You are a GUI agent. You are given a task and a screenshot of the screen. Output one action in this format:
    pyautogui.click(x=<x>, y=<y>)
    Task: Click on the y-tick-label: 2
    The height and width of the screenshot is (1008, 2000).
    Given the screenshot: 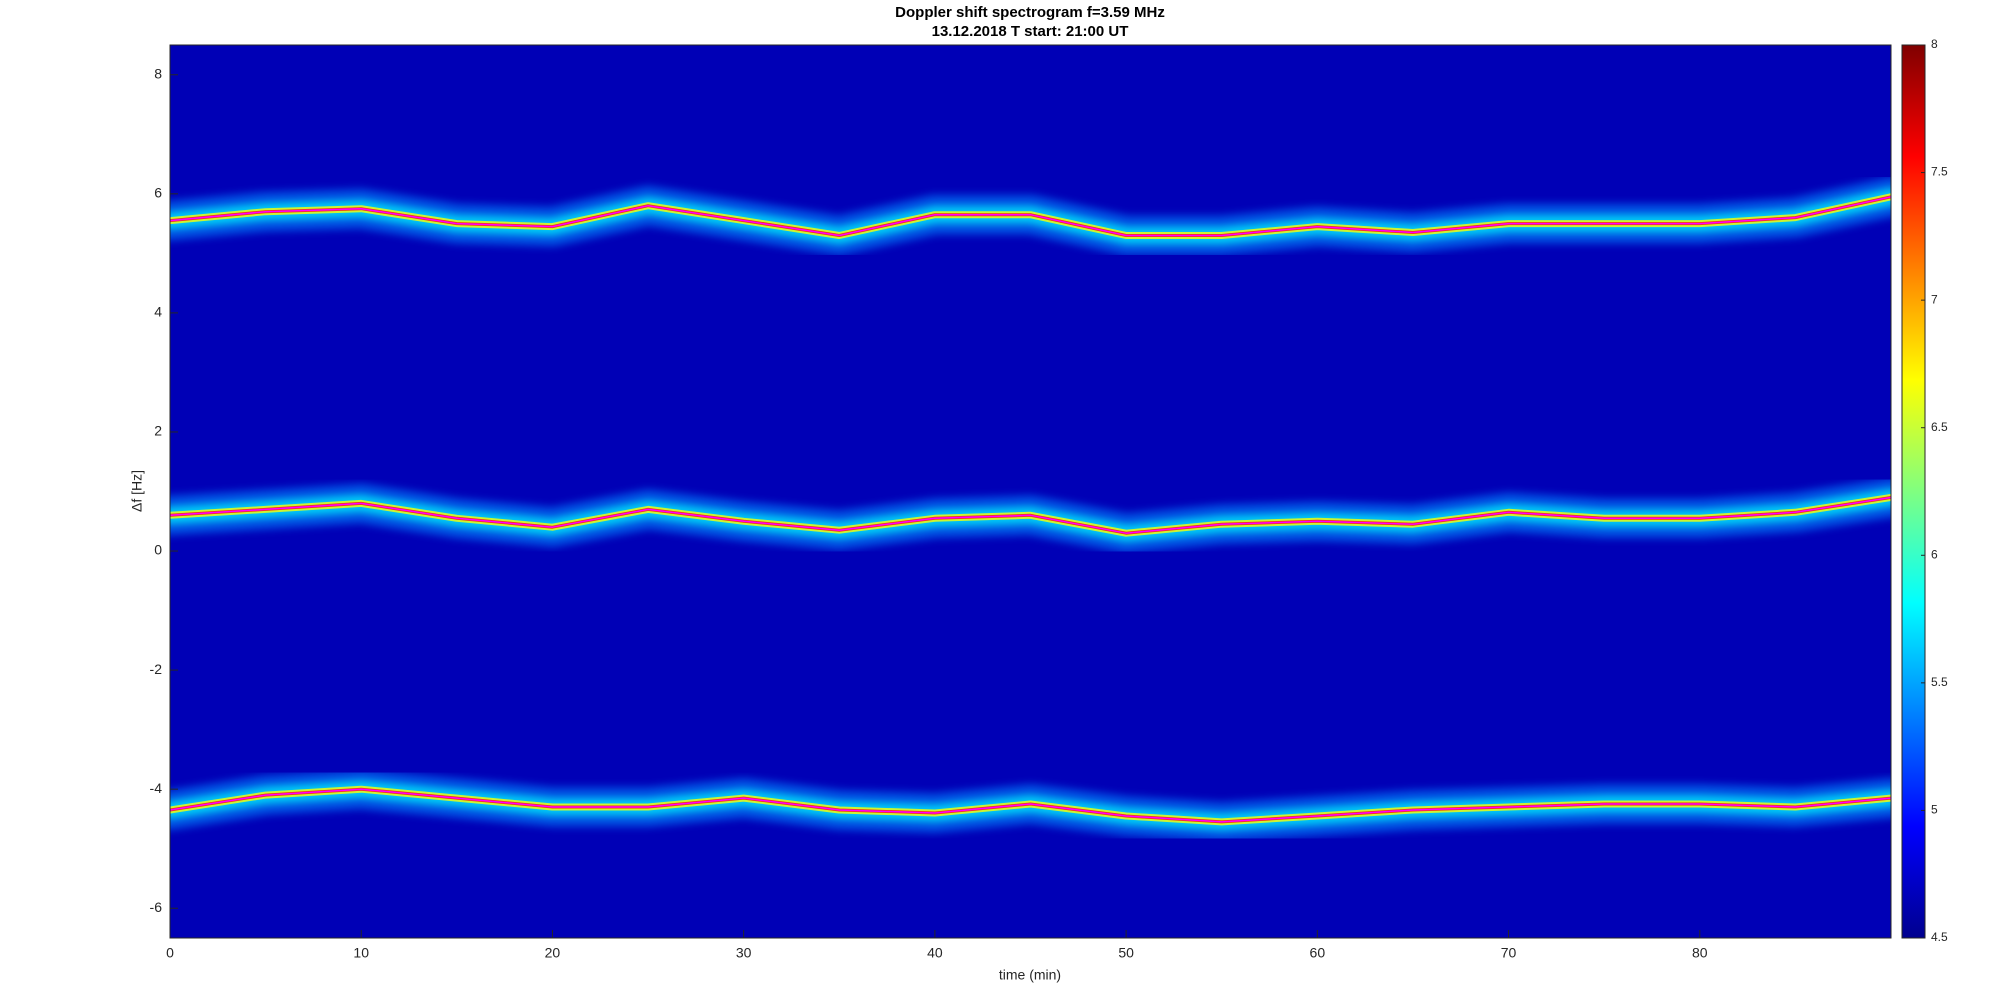 What is the action you would take?
    pyautogui.click(x=158, y=431)
    